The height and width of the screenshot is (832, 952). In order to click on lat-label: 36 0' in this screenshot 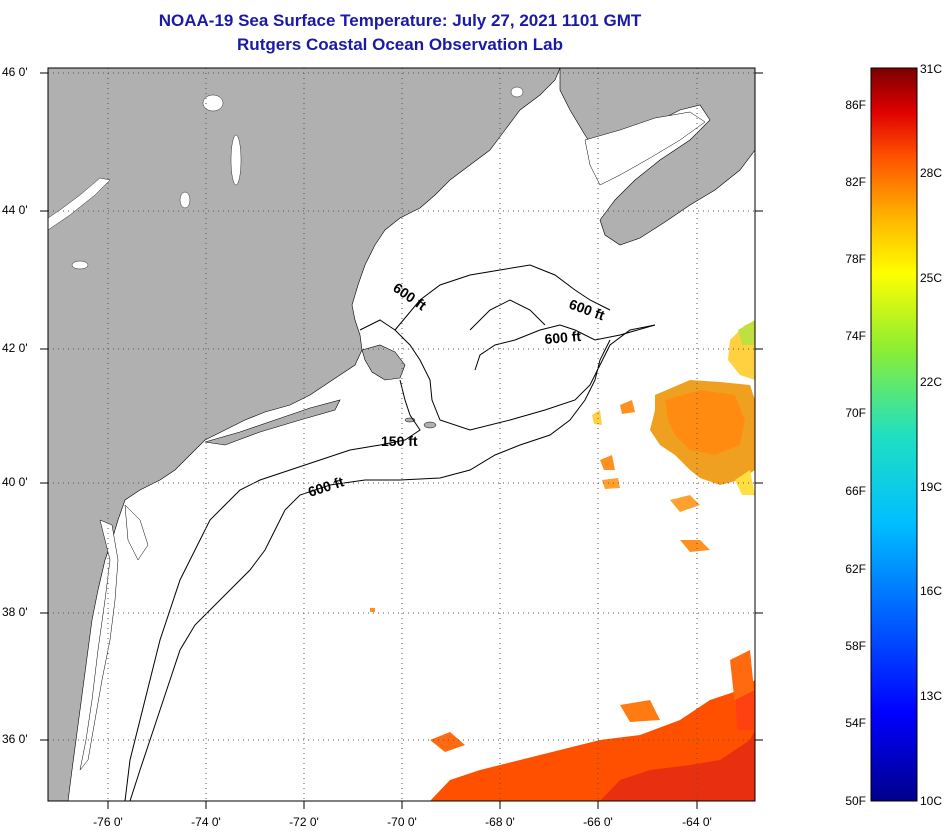, I will do `click(15, 739)`.